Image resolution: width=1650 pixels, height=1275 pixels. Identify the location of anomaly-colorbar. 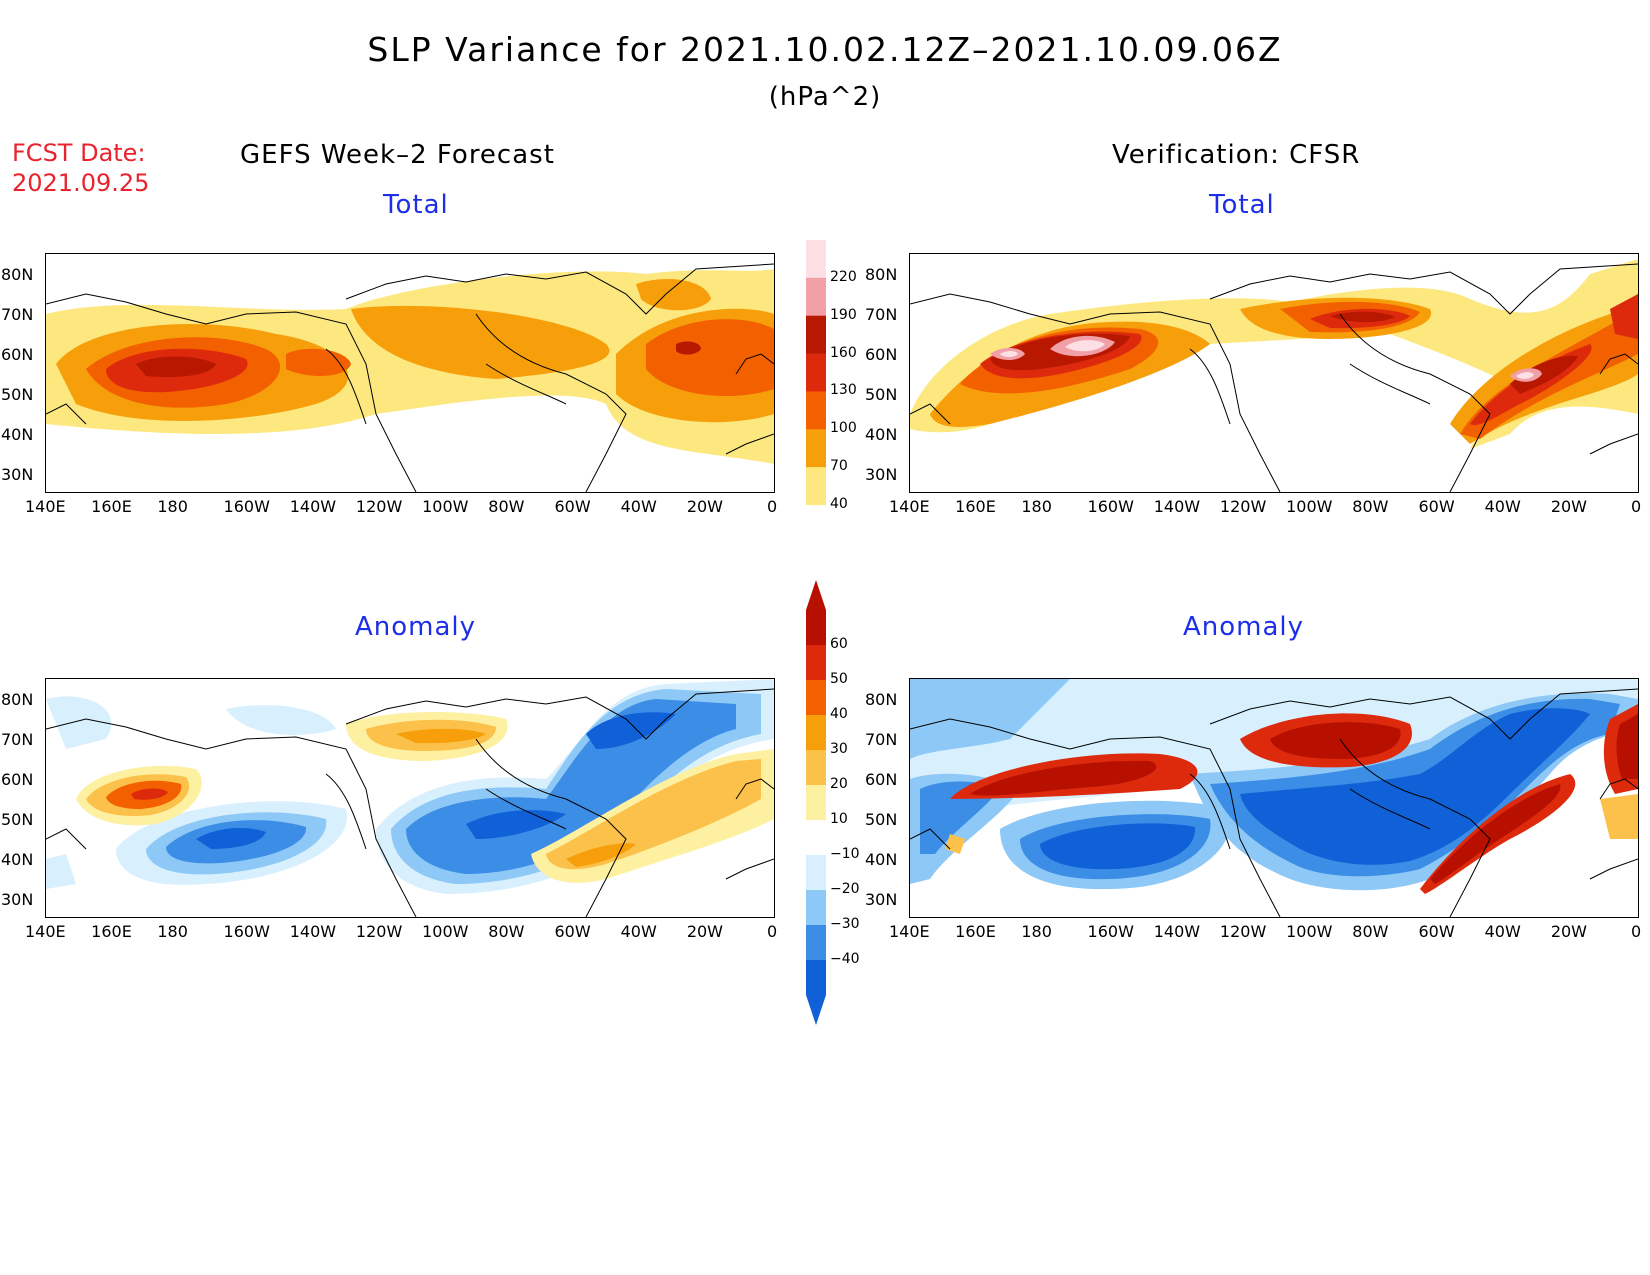
(816, 802).